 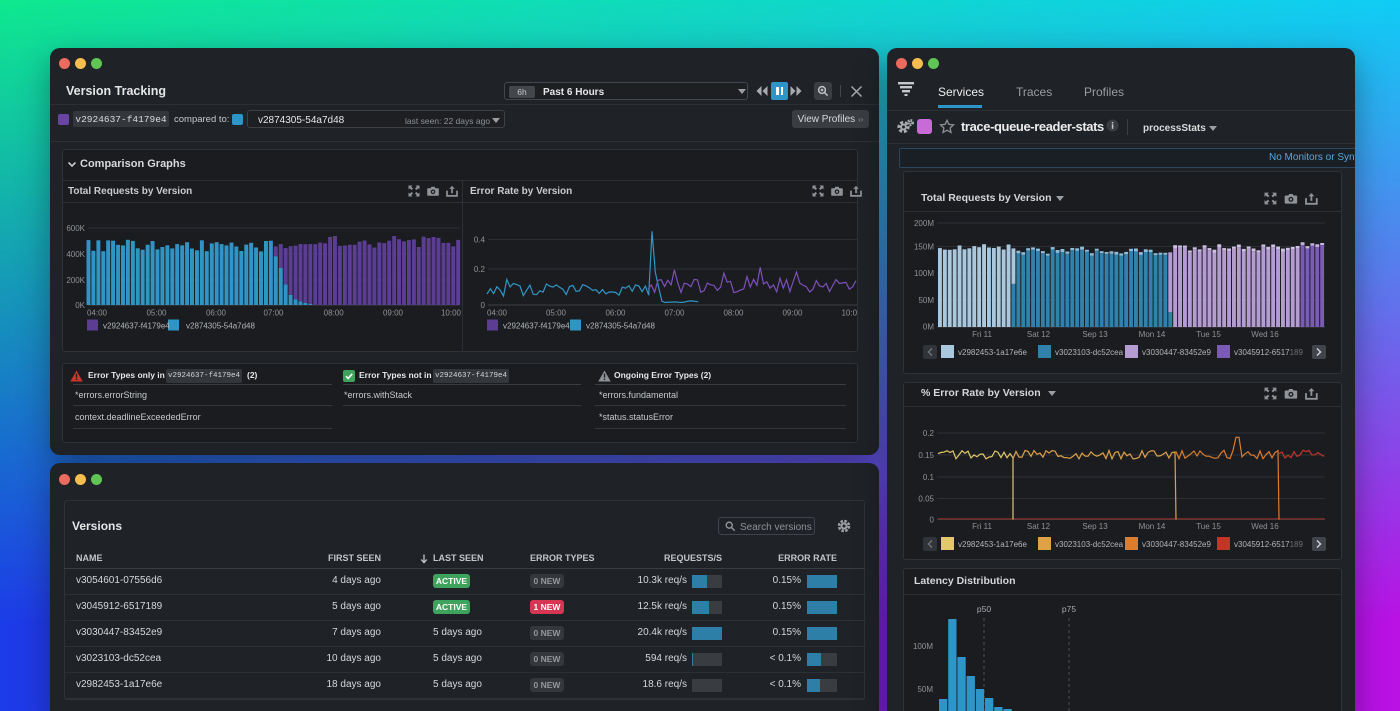 What do you see at coordinates (924, 223) in the screenshot?
I see `svg-text: 200M` at bounding box center [924, 223].